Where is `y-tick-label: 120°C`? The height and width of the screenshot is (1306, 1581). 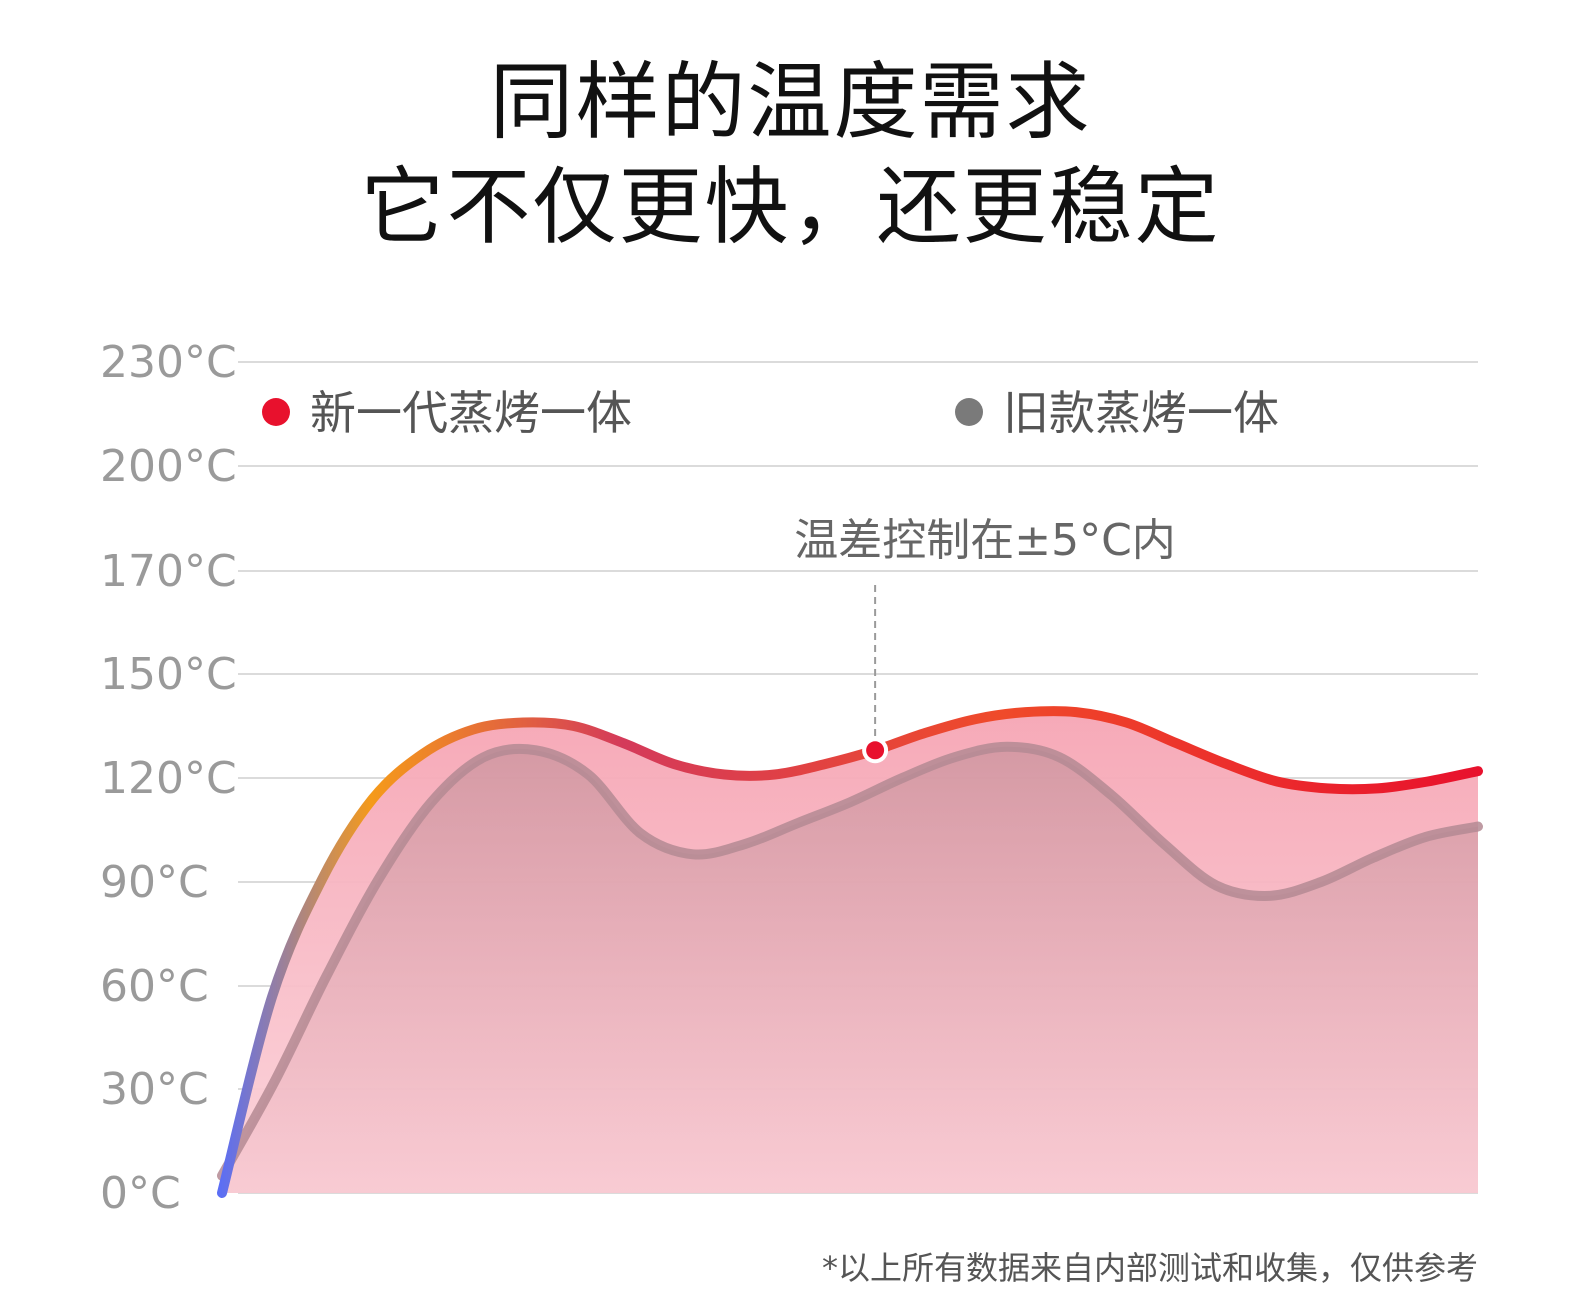
y-tick-label: 120°C is located at coordinates (168, 778).